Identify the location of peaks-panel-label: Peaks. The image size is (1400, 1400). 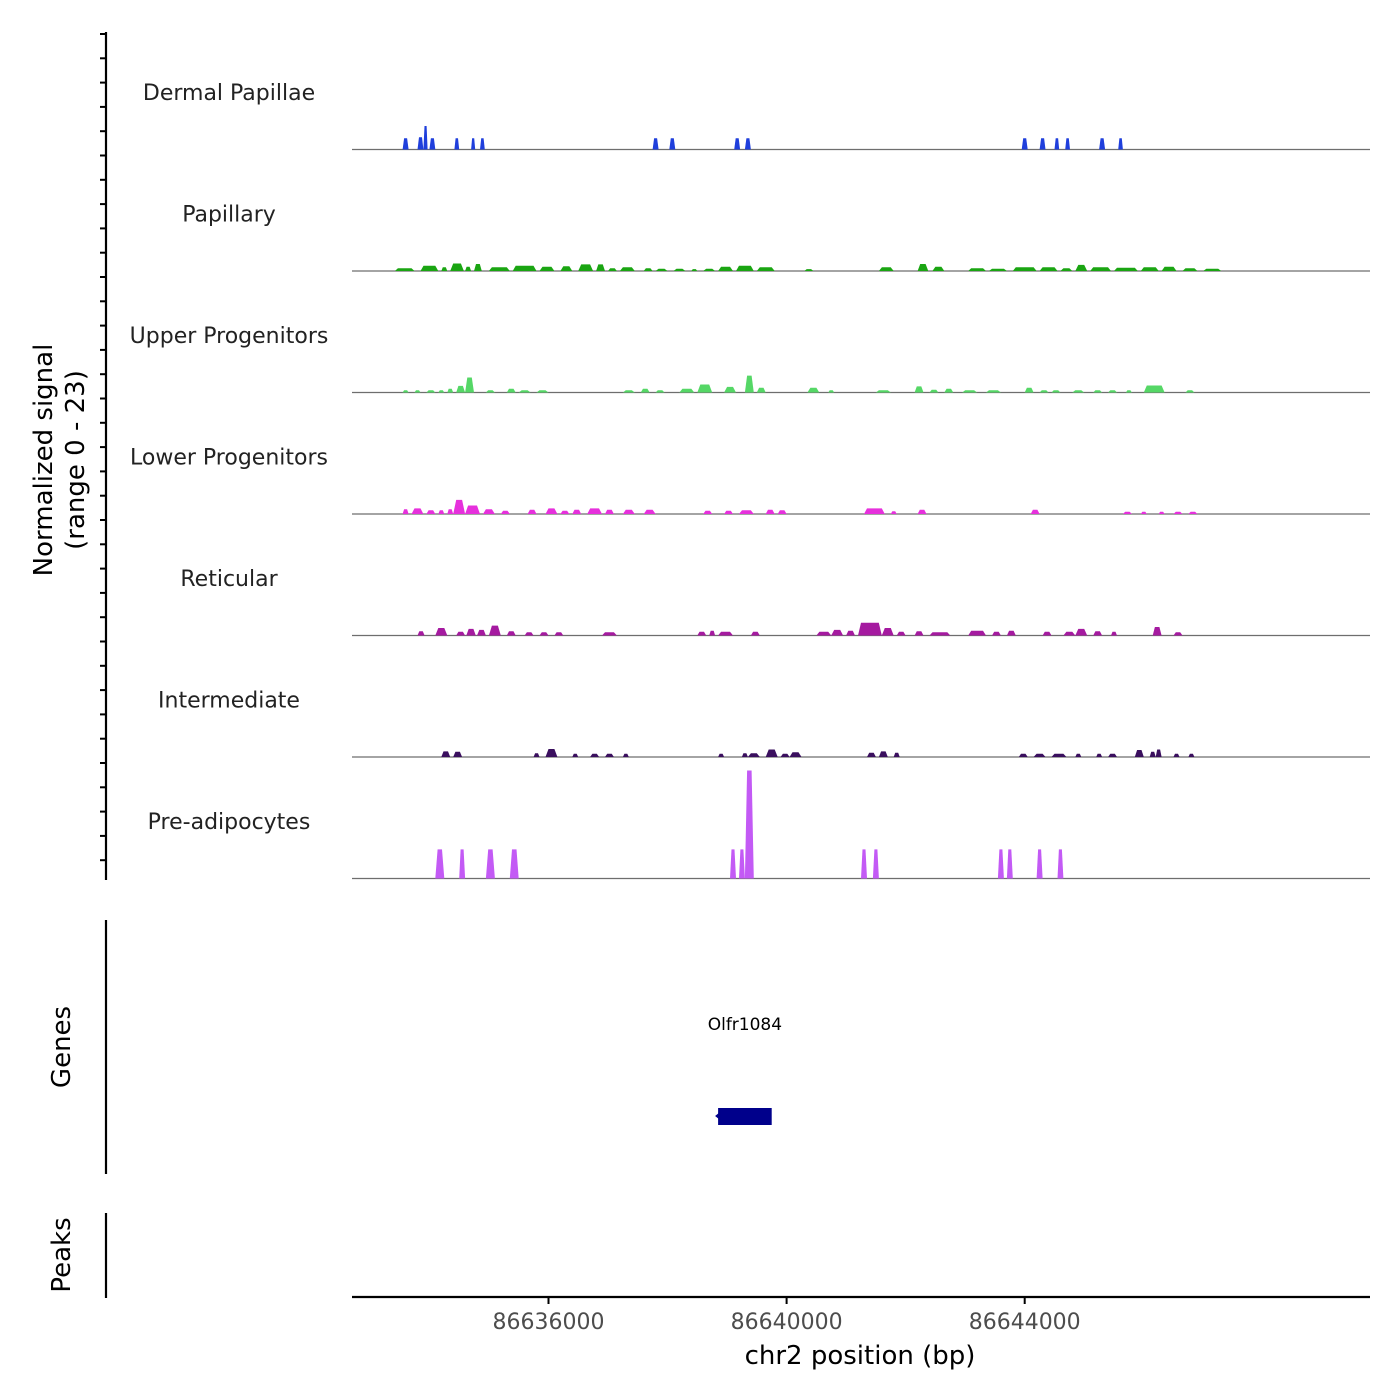
(62, 1254).